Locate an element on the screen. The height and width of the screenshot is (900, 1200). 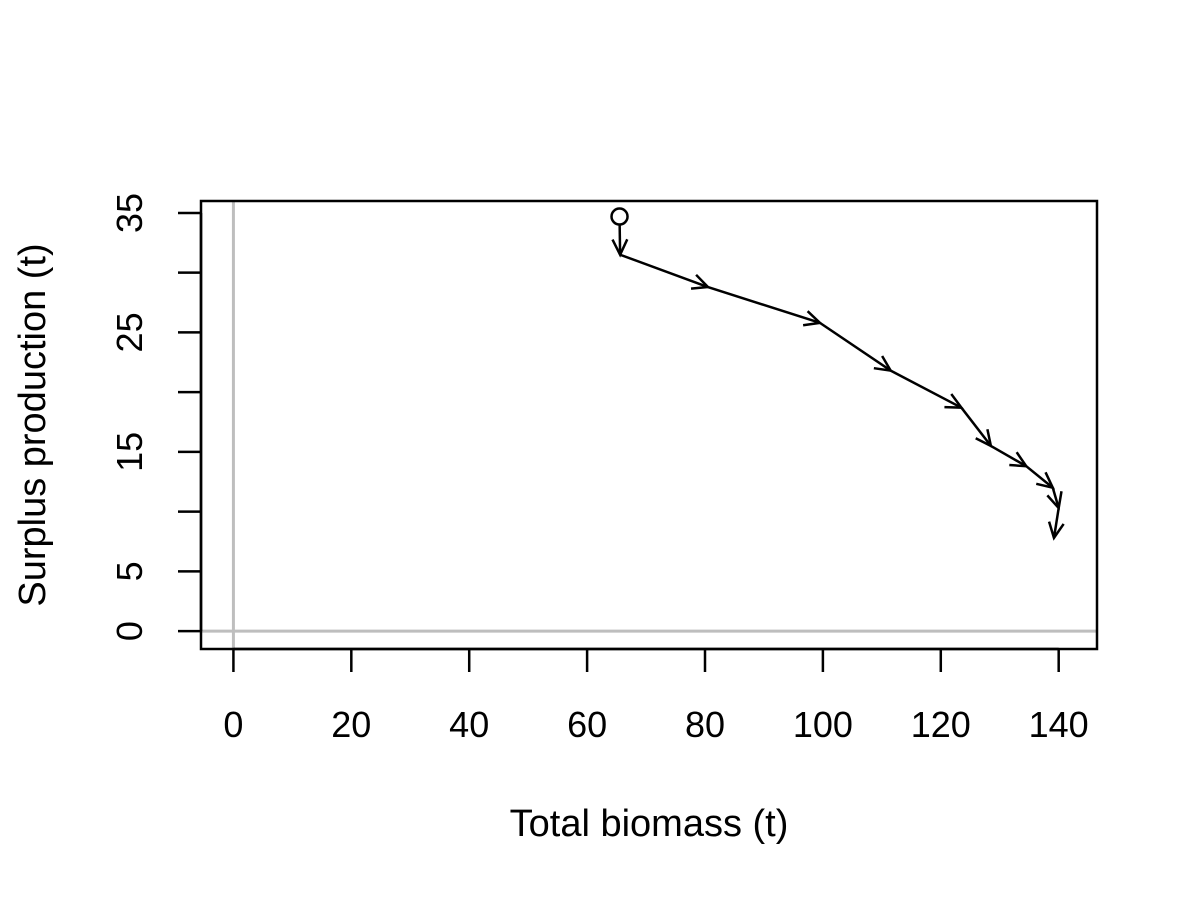
y-tick-label: 35 is located at coordinates (129, 213).